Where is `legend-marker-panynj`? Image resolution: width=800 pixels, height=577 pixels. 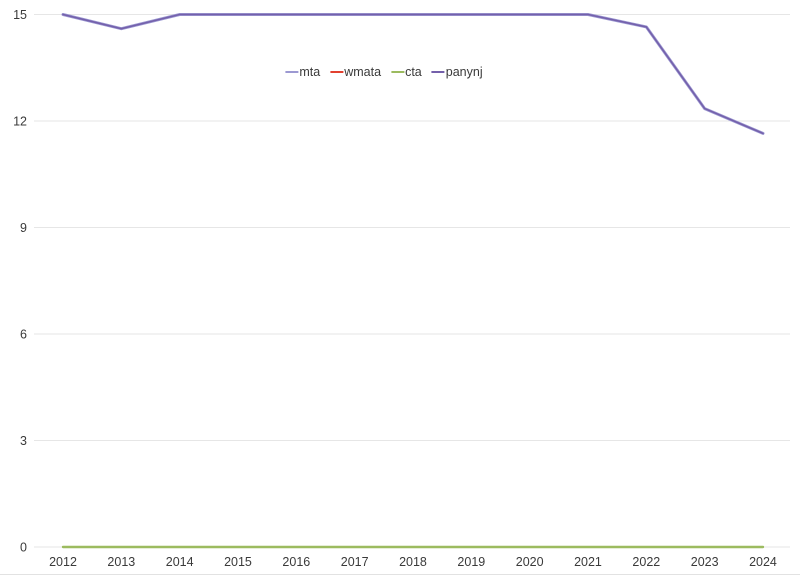
legend-marker-panynj is located at coordinates (438, 72).